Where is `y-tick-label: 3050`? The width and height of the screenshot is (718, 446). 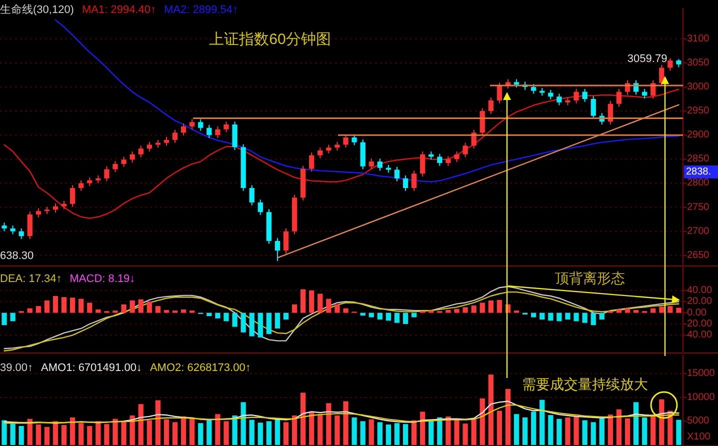 y-tick-label: 3050 is located at coordinates (698, 62).